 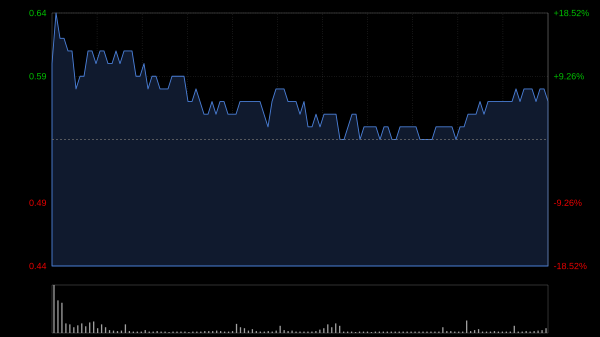 I want to click on y-tick-label: 0.44, so click(x=37, y=266).